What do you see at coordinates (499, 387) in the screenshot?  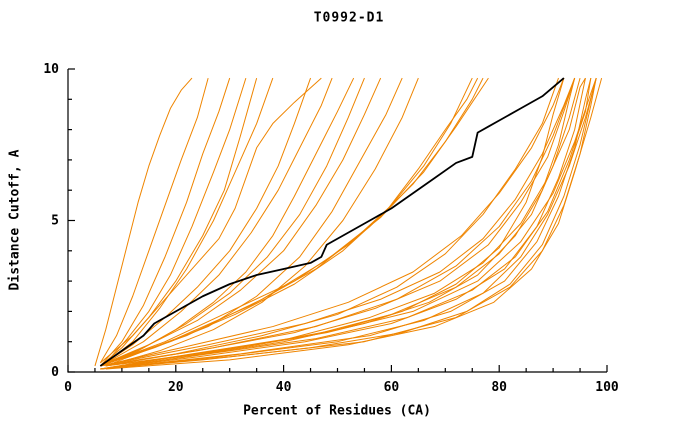 I see `x-tick-label: 80` at bounding box center [499, 387].